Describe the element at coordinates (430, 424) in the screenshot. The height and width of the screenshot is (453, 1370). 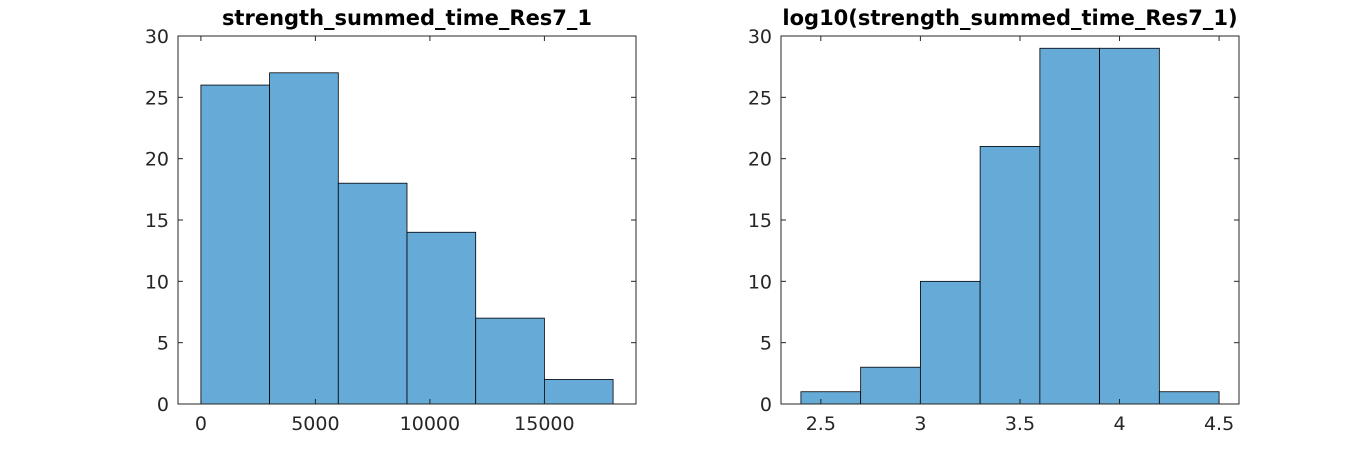
I see `x-tick-label: 10000` at that location.